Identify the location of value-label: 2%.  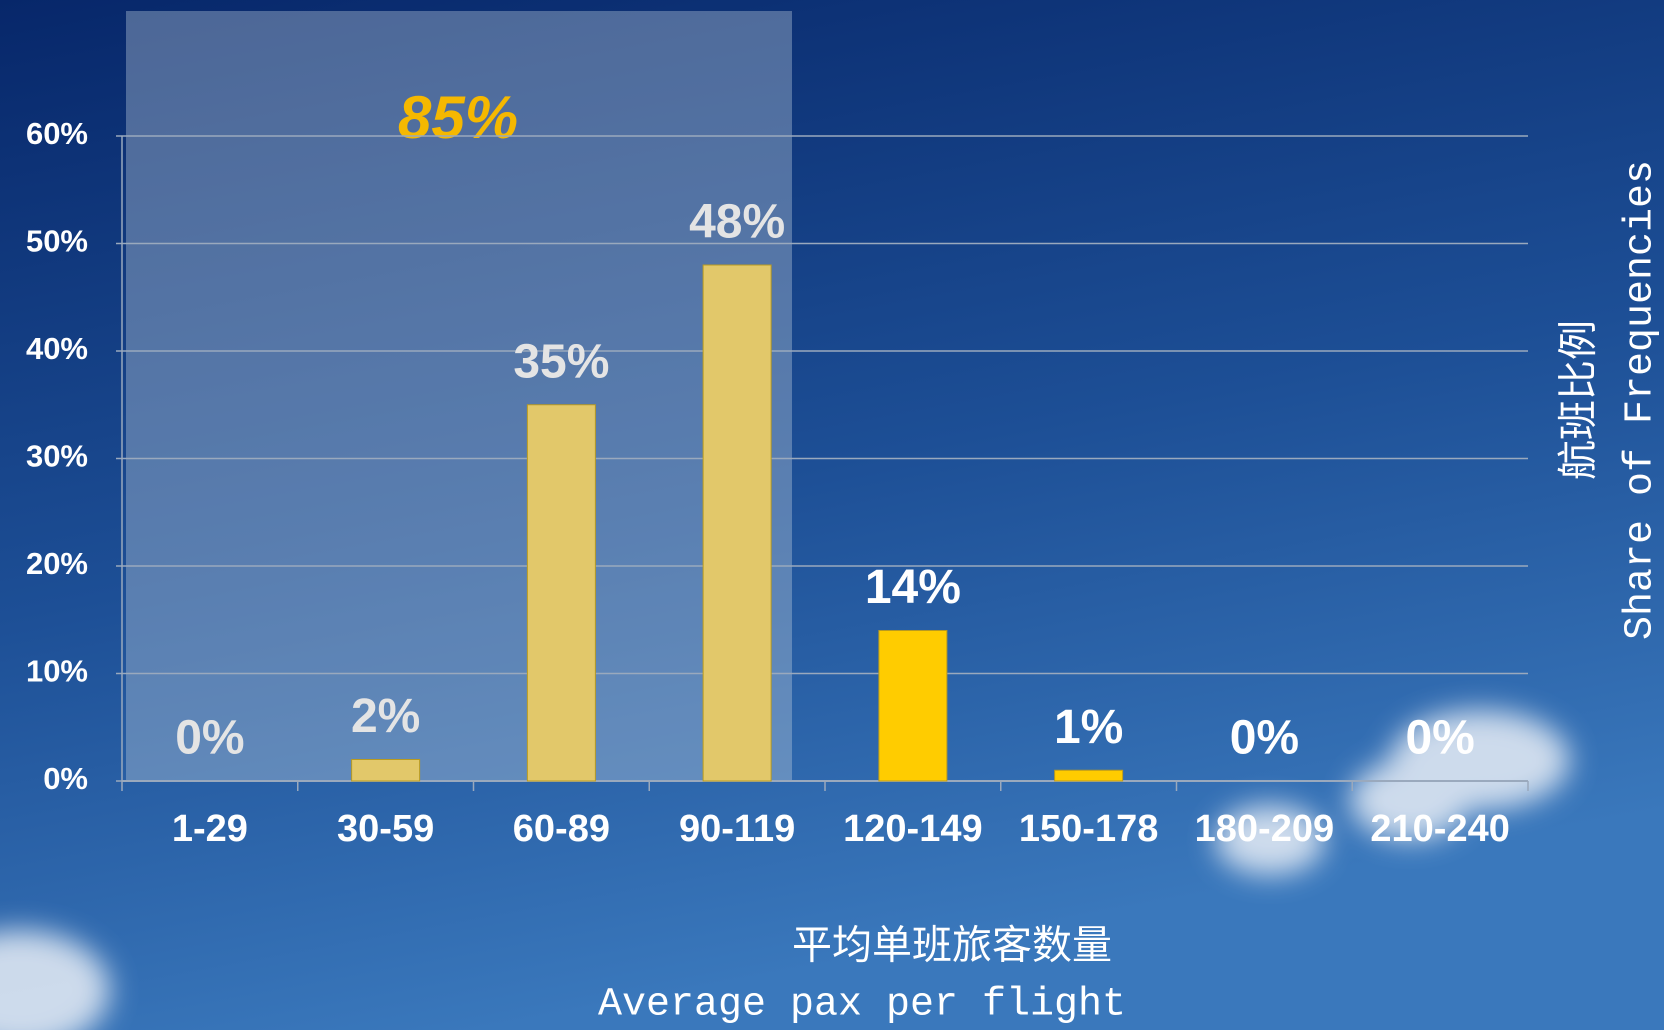
(385, 716).